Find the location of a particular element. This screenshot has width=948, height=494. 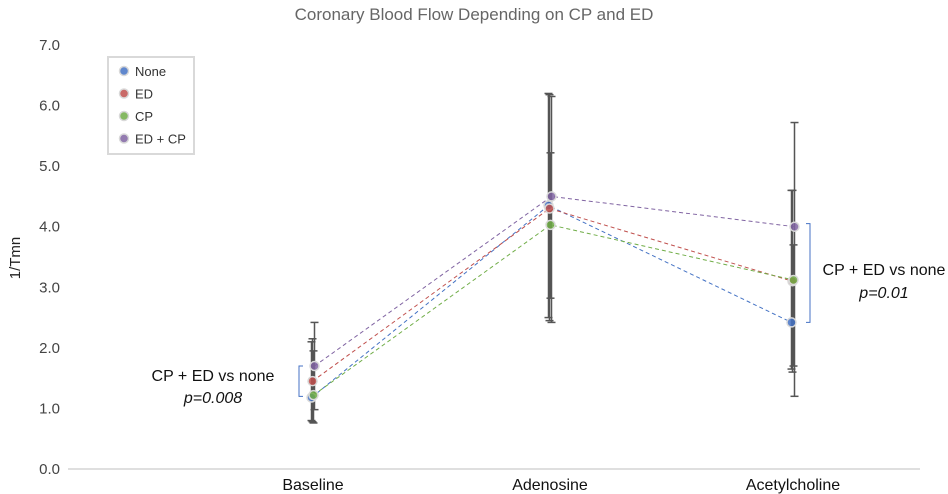

y-tick-label: 6.0 is located at coordinates (49, 106).